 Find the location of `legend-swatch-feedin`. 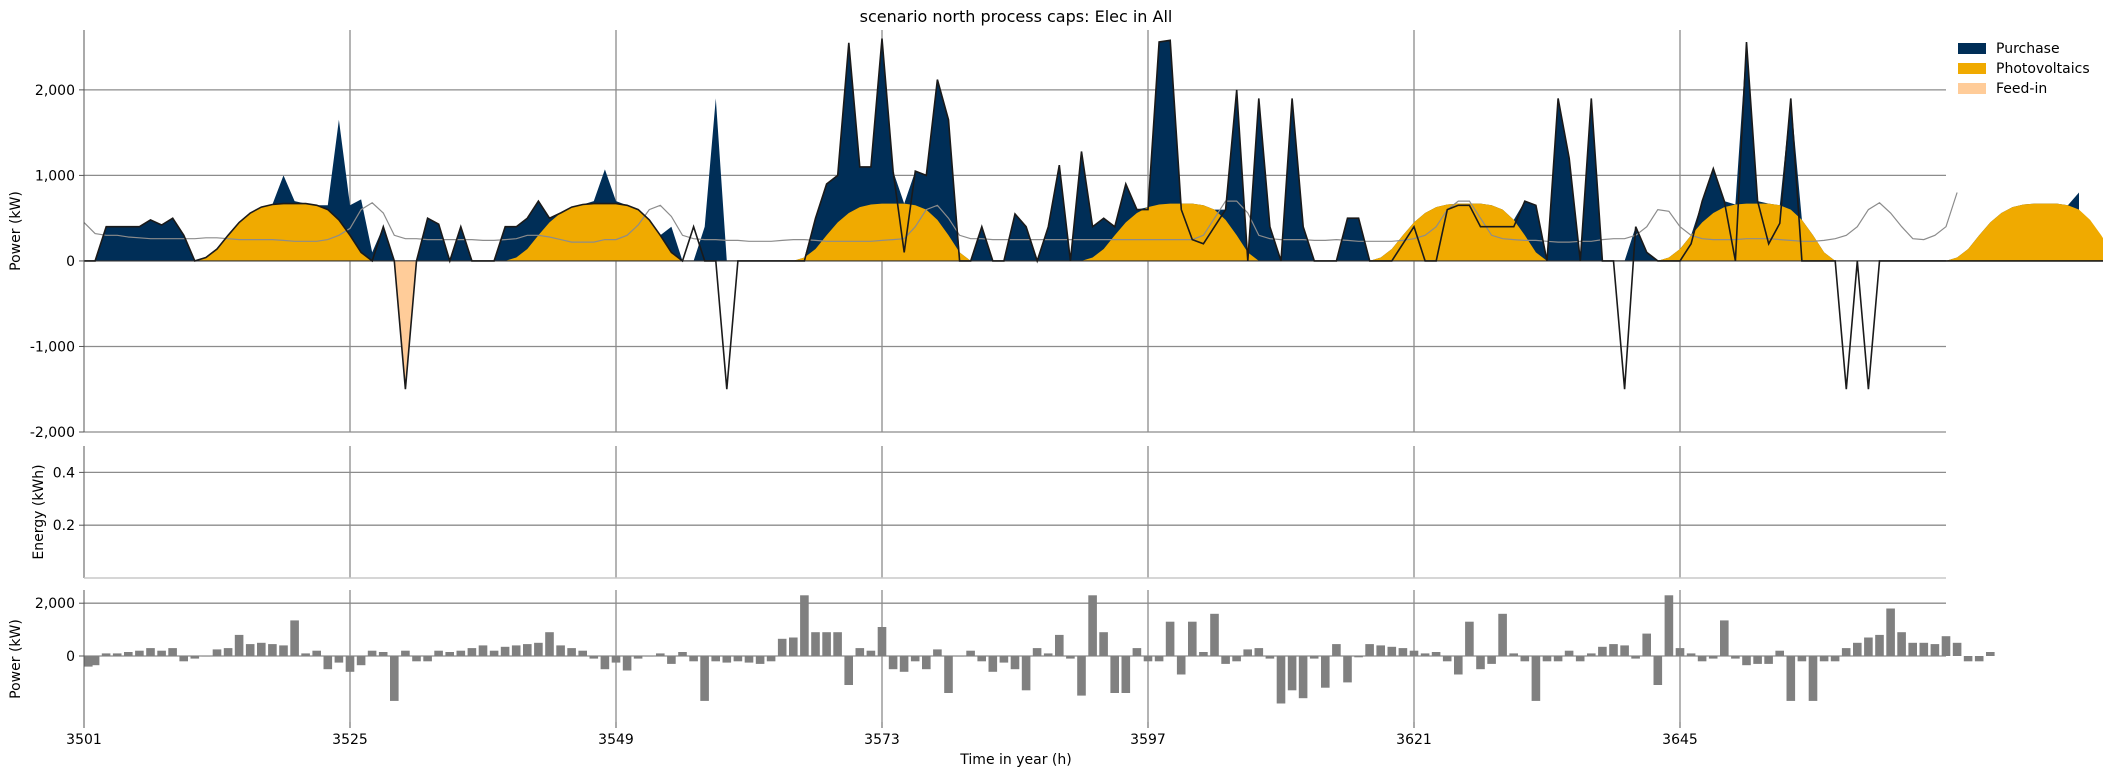

legend-swatch-feedin is located at coordinates (1972, 88).